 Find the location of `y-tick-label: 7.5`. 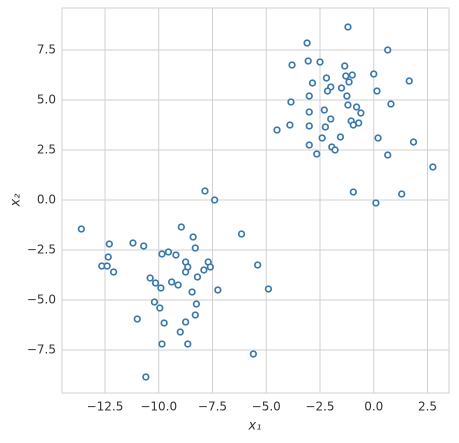

y-tick-label: 7.5 is located at coordinates (46, 50).